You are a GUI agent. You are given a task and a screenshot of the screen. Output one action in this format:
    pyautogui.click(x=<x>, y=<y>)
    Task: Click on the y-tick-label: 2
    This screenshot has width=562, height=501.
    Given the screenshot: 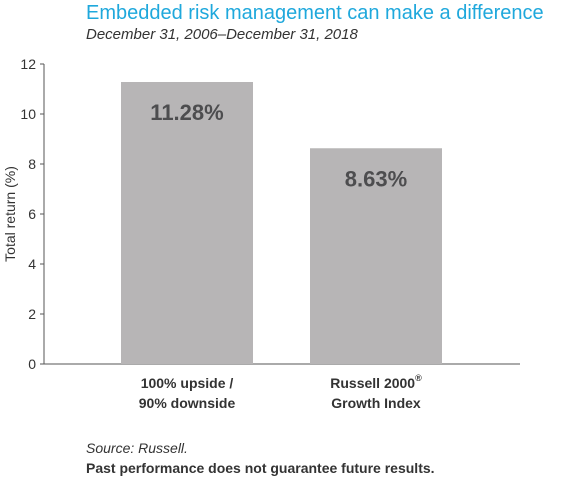 What is the action you would take?
    pyautogui.click(x=32, y=314)
    